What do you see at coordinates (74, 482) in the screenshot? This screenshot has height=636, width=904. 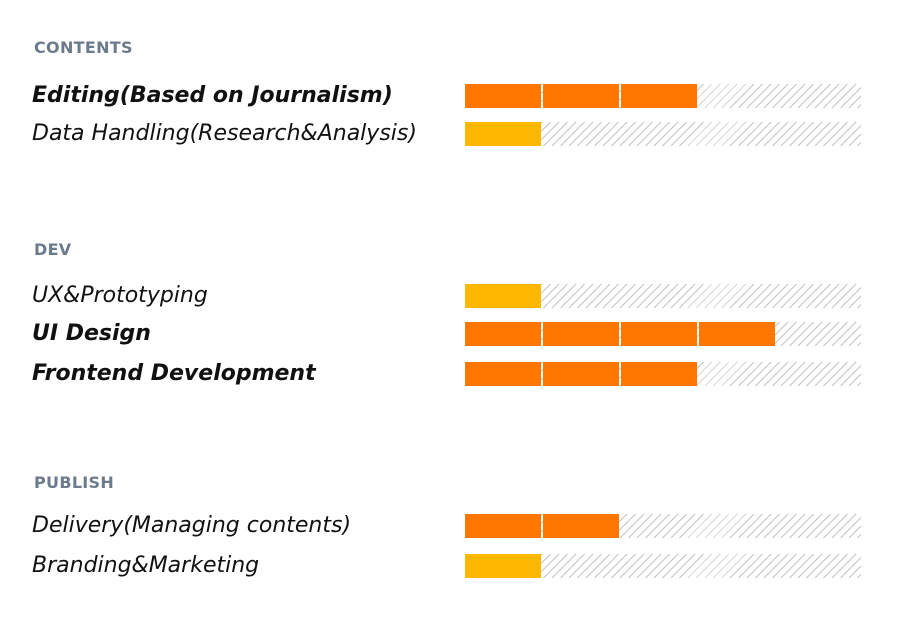 I see `section-title-publish: PUBLISH` at bounding box center [74, 482].